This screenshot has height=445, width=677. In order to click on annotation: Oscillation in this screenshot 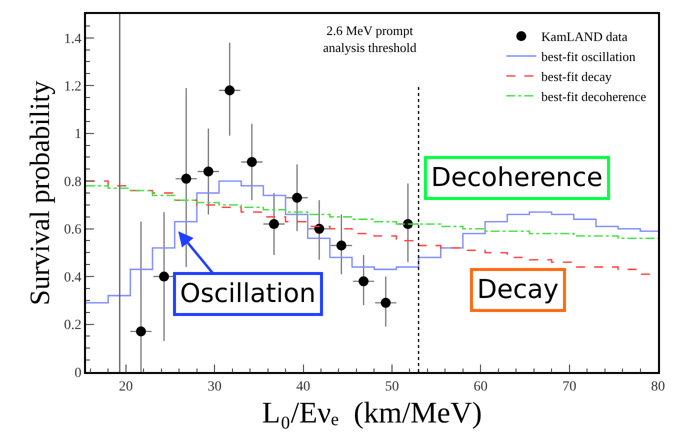, I will do `click(248, 294)`.